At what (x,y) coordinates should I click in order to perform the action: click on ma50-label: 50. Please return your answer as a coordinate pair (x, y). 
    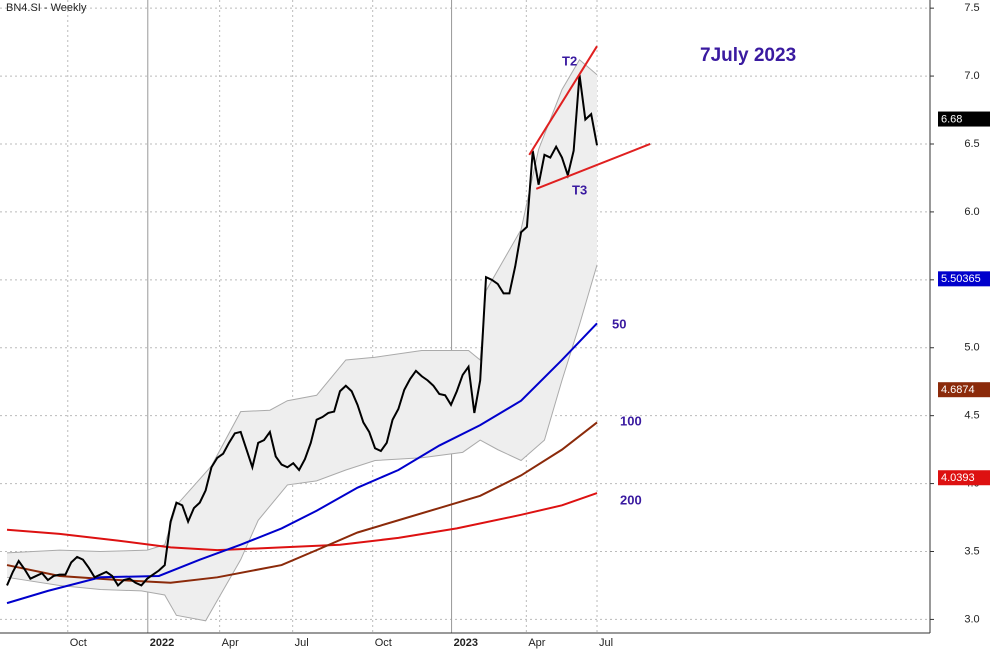
    Looking at the image, I should click on (619, 323).